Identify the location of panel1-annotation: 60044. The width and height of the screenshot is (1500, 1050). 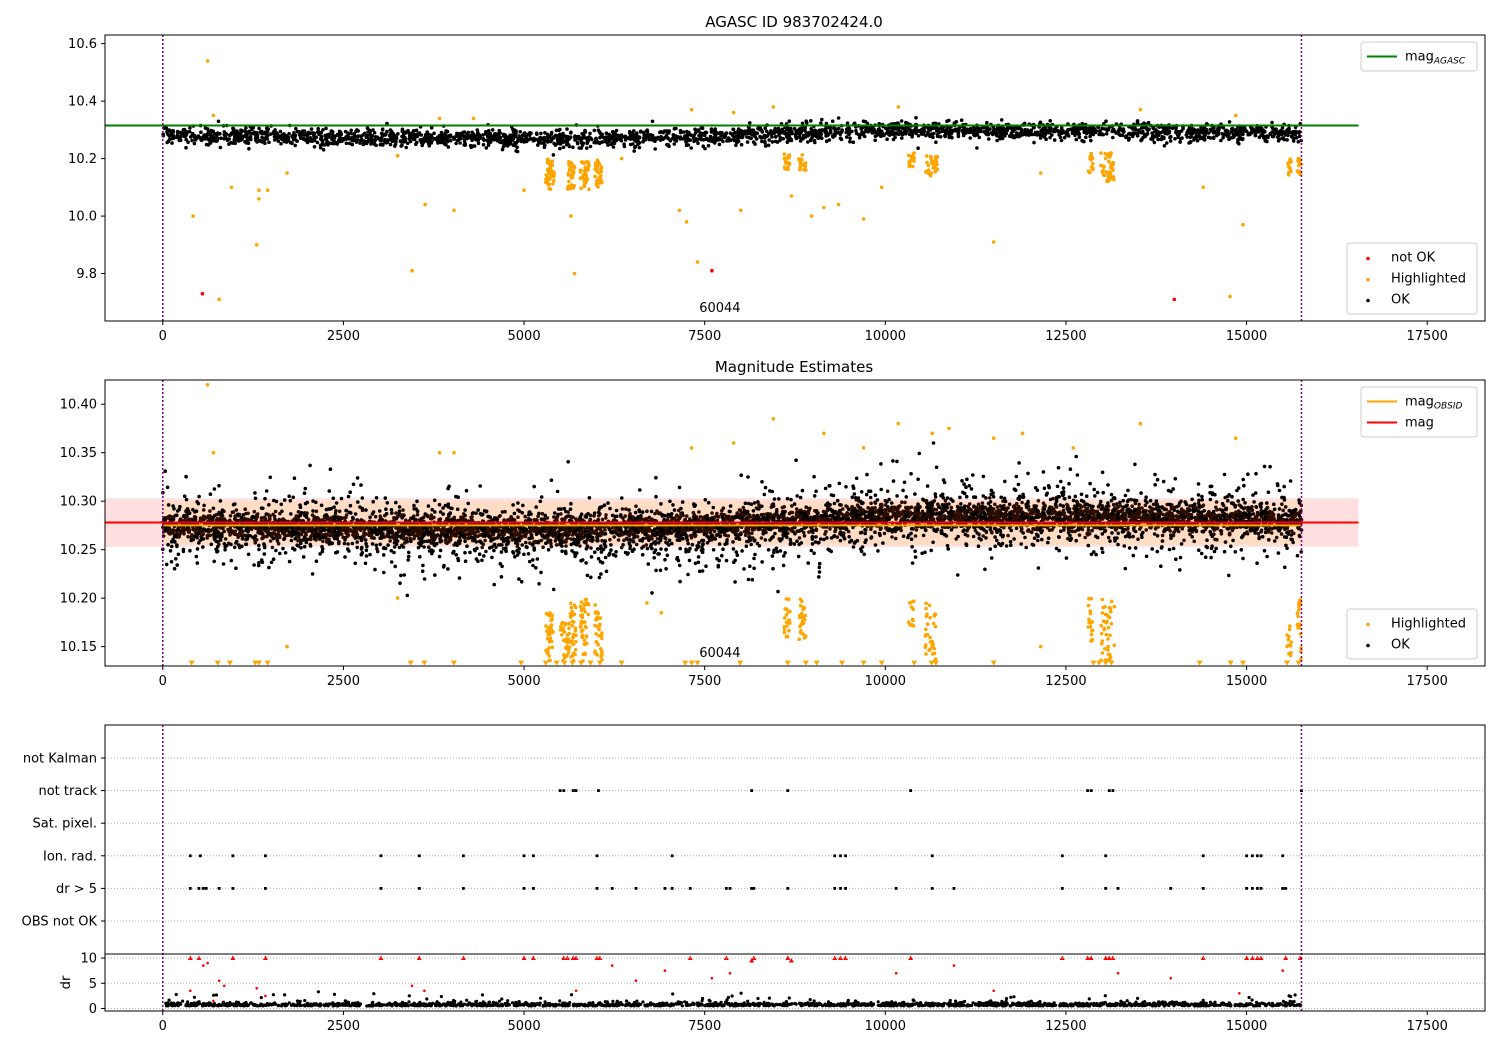
(719, 308).